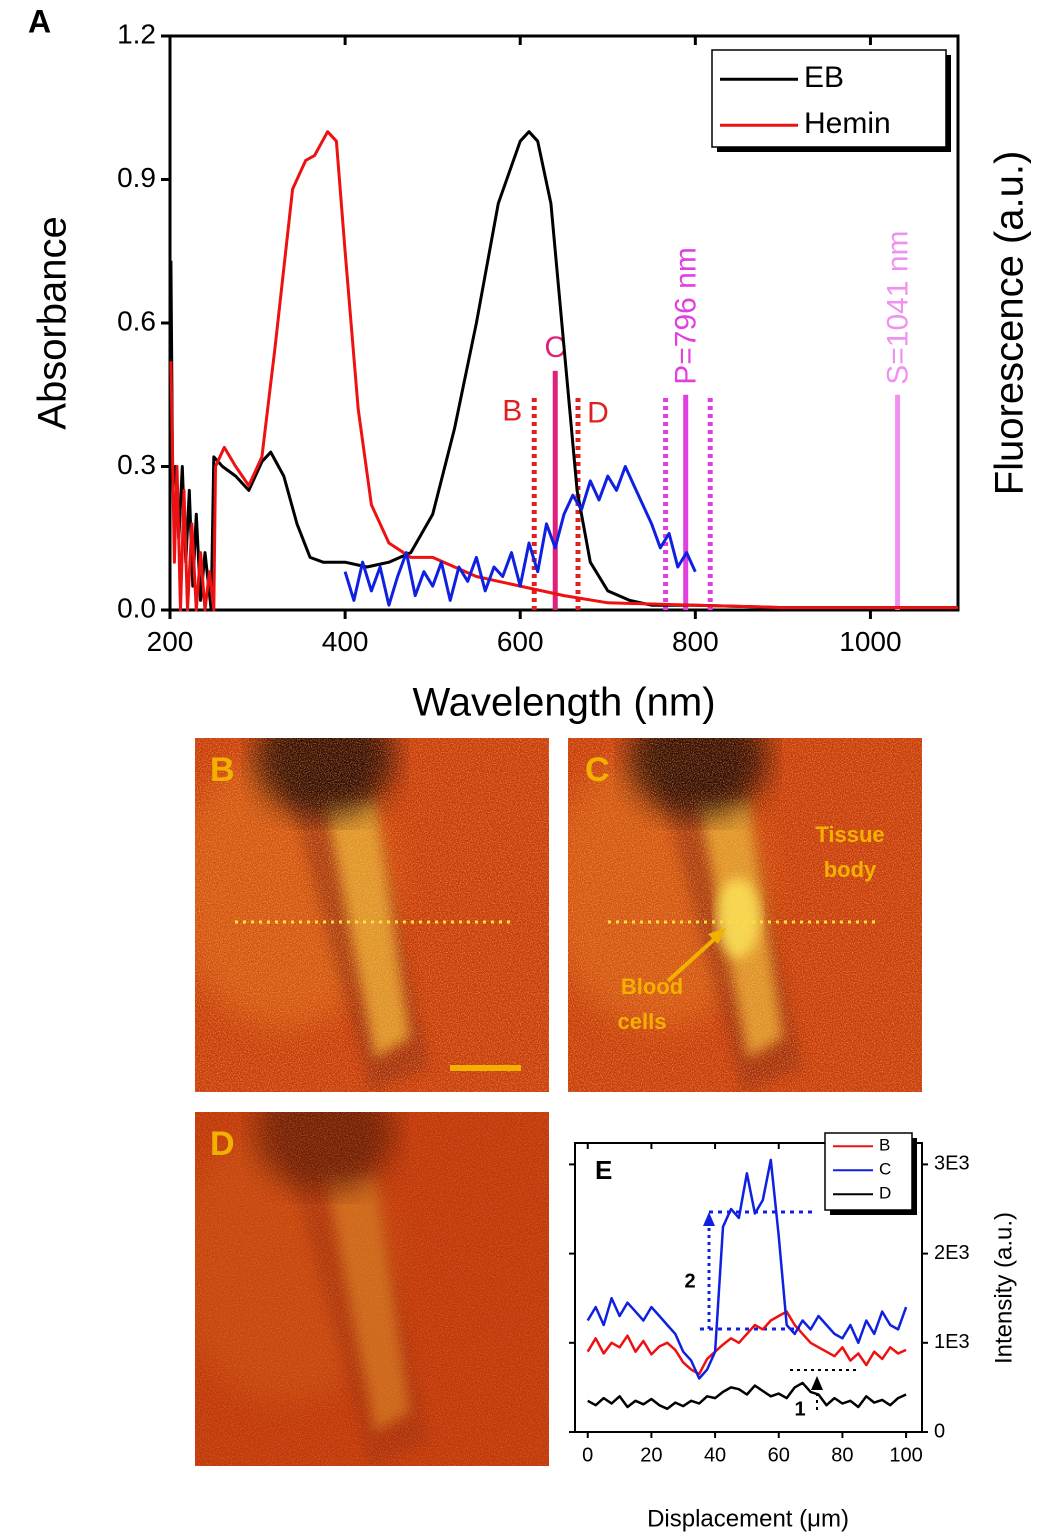 Image resolution: width=1053 pixels, height=1540 pixels. I want to click on x-tick-label: 200, so click(170, 641).